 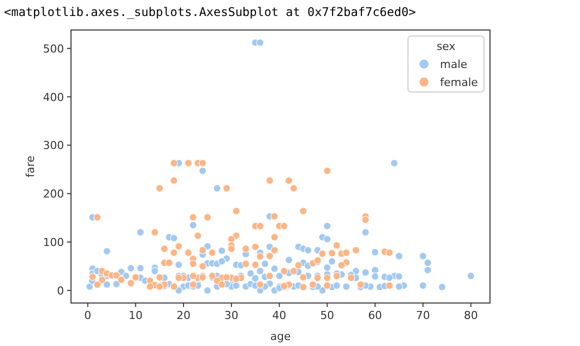 What do you see at coordinates (88, 315) in the screenshot?
I see `x-tick-label: 0` at bounding box center [88, 315].